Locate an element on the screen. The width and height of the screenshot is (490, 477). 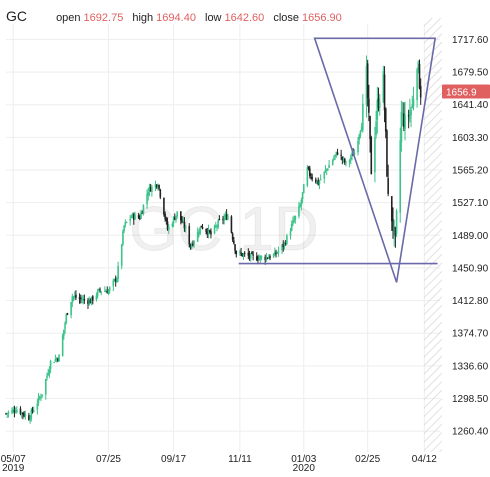
low-label: low is located at coordinates (213, 18).